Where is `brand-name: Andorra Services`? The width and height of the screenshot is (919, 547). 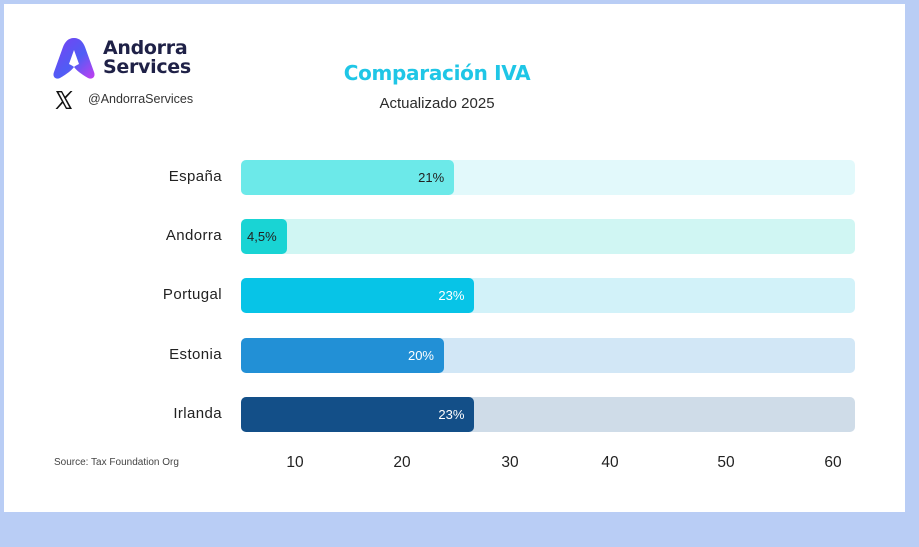
brand-name: Andorra Services is located at coordinates (173, 58).